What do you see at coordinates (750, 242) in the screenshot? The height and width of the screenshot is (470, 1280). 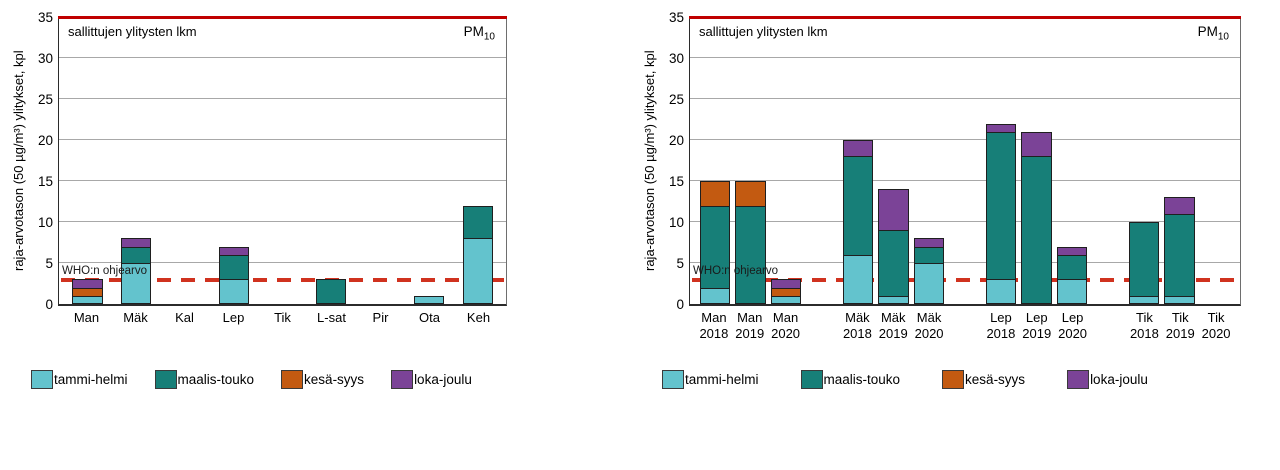 I see `bar-Man-2019` at bounding box center [750, 242].